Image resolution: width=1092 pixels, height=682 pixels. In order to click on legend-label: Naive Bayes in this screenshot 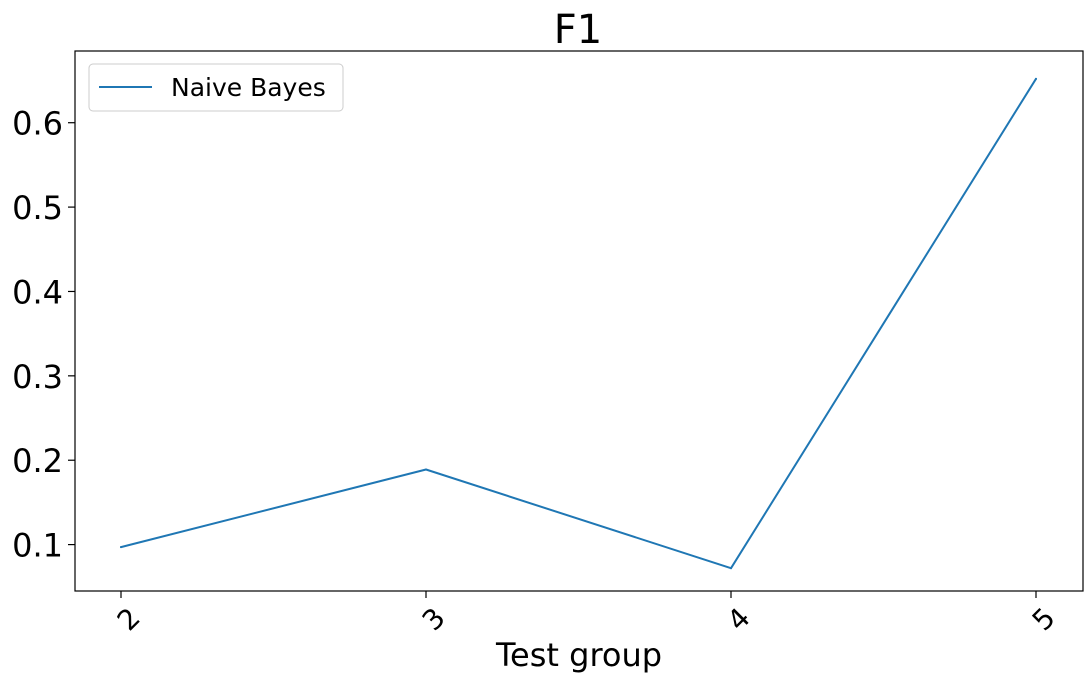, I will do `click(248, 87)`.